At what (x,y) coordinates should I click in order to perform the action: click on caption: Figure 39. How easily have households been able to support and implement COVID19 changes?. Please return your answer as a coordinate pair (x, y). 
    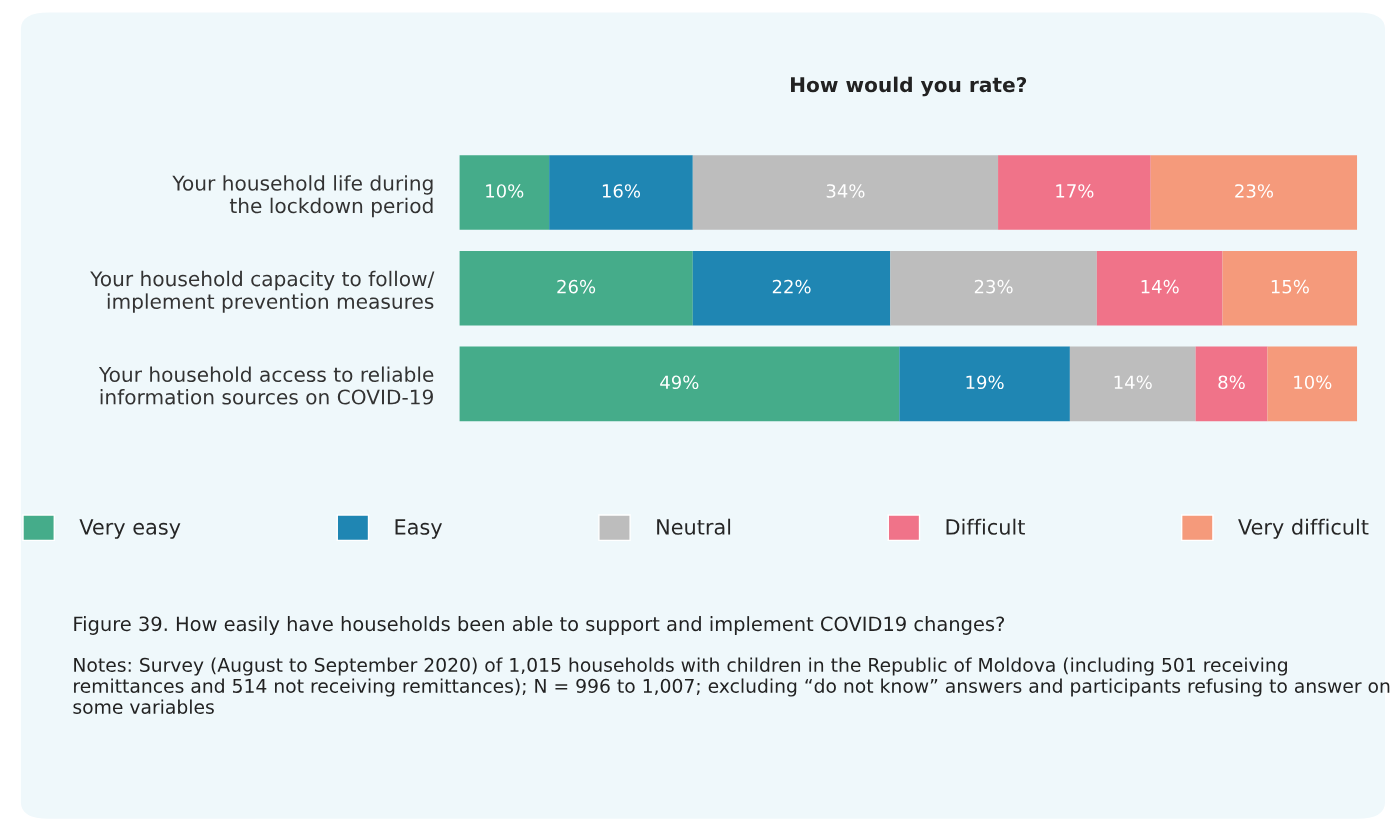
    Looking at the image, I should click on (539, 625).